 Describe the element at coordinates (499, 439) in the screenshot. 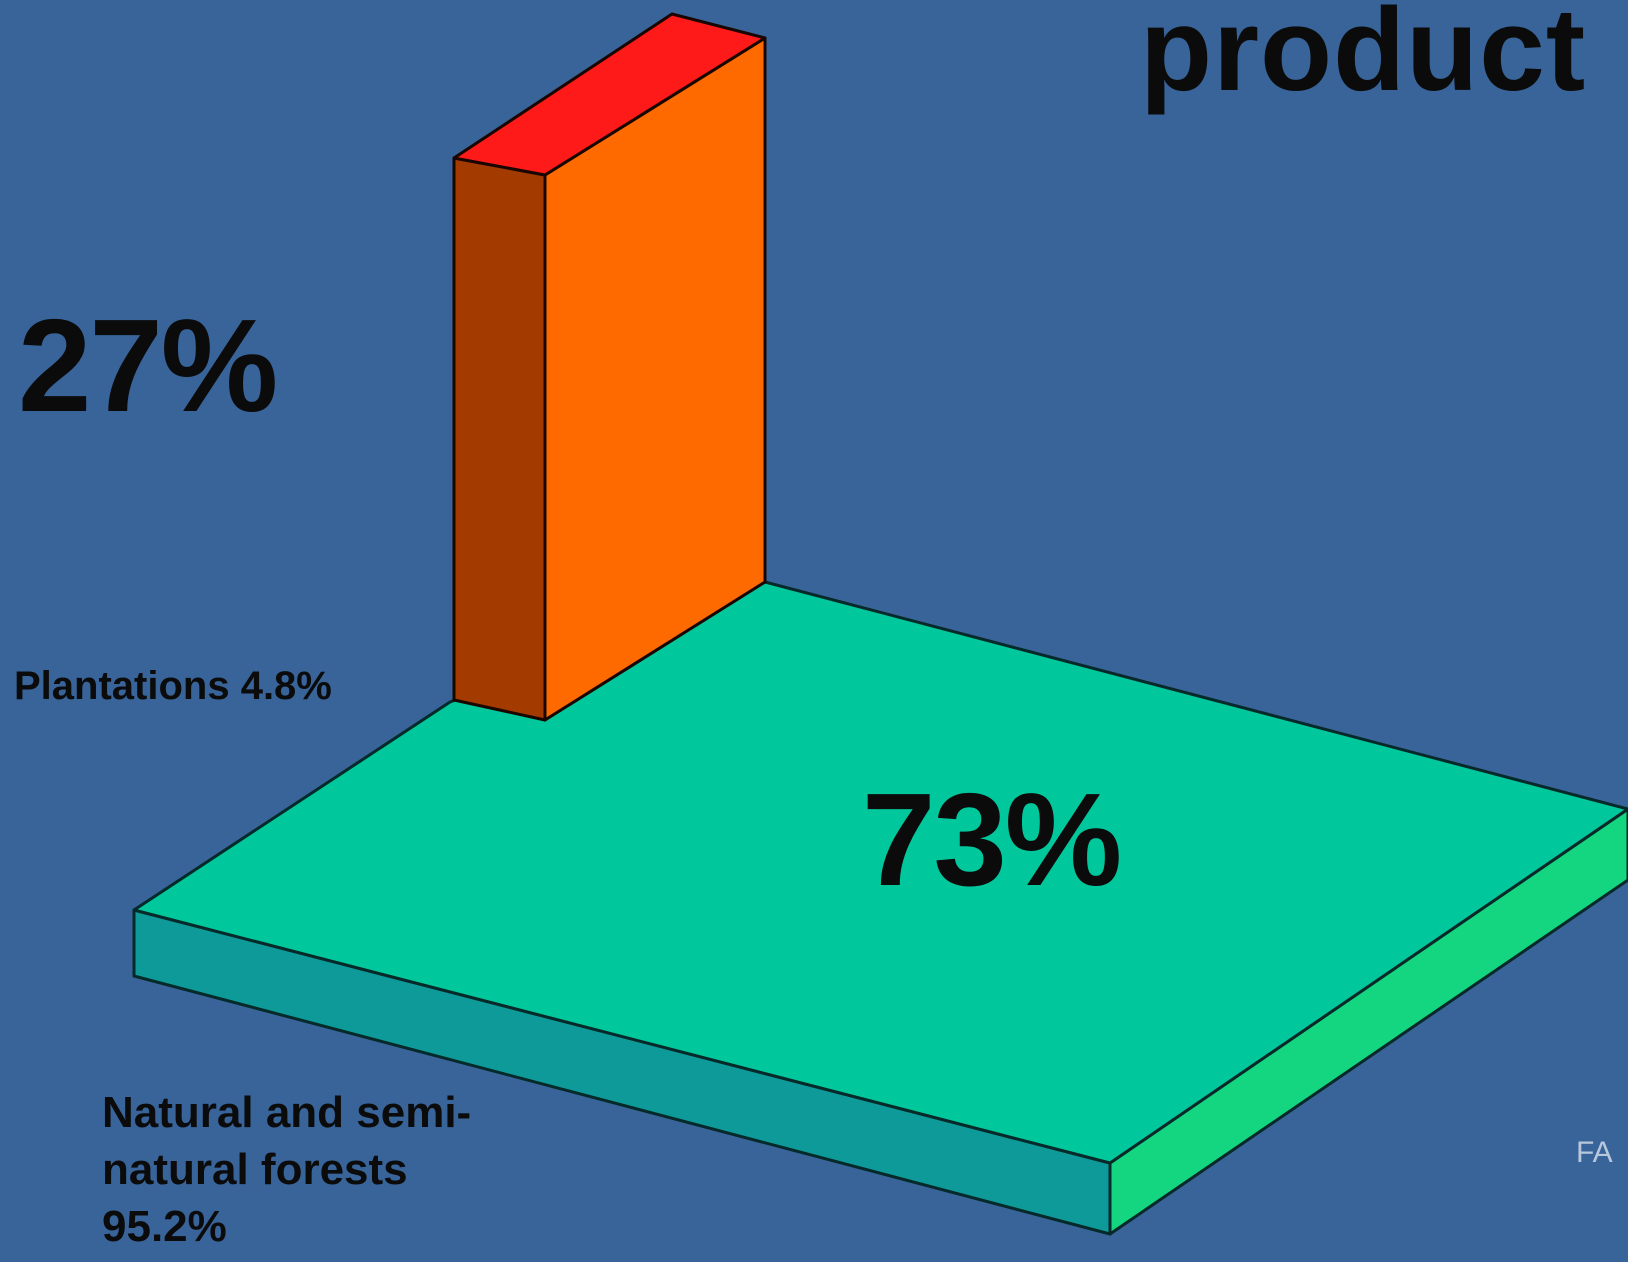

I see `plantations-column-side-face` at that location.